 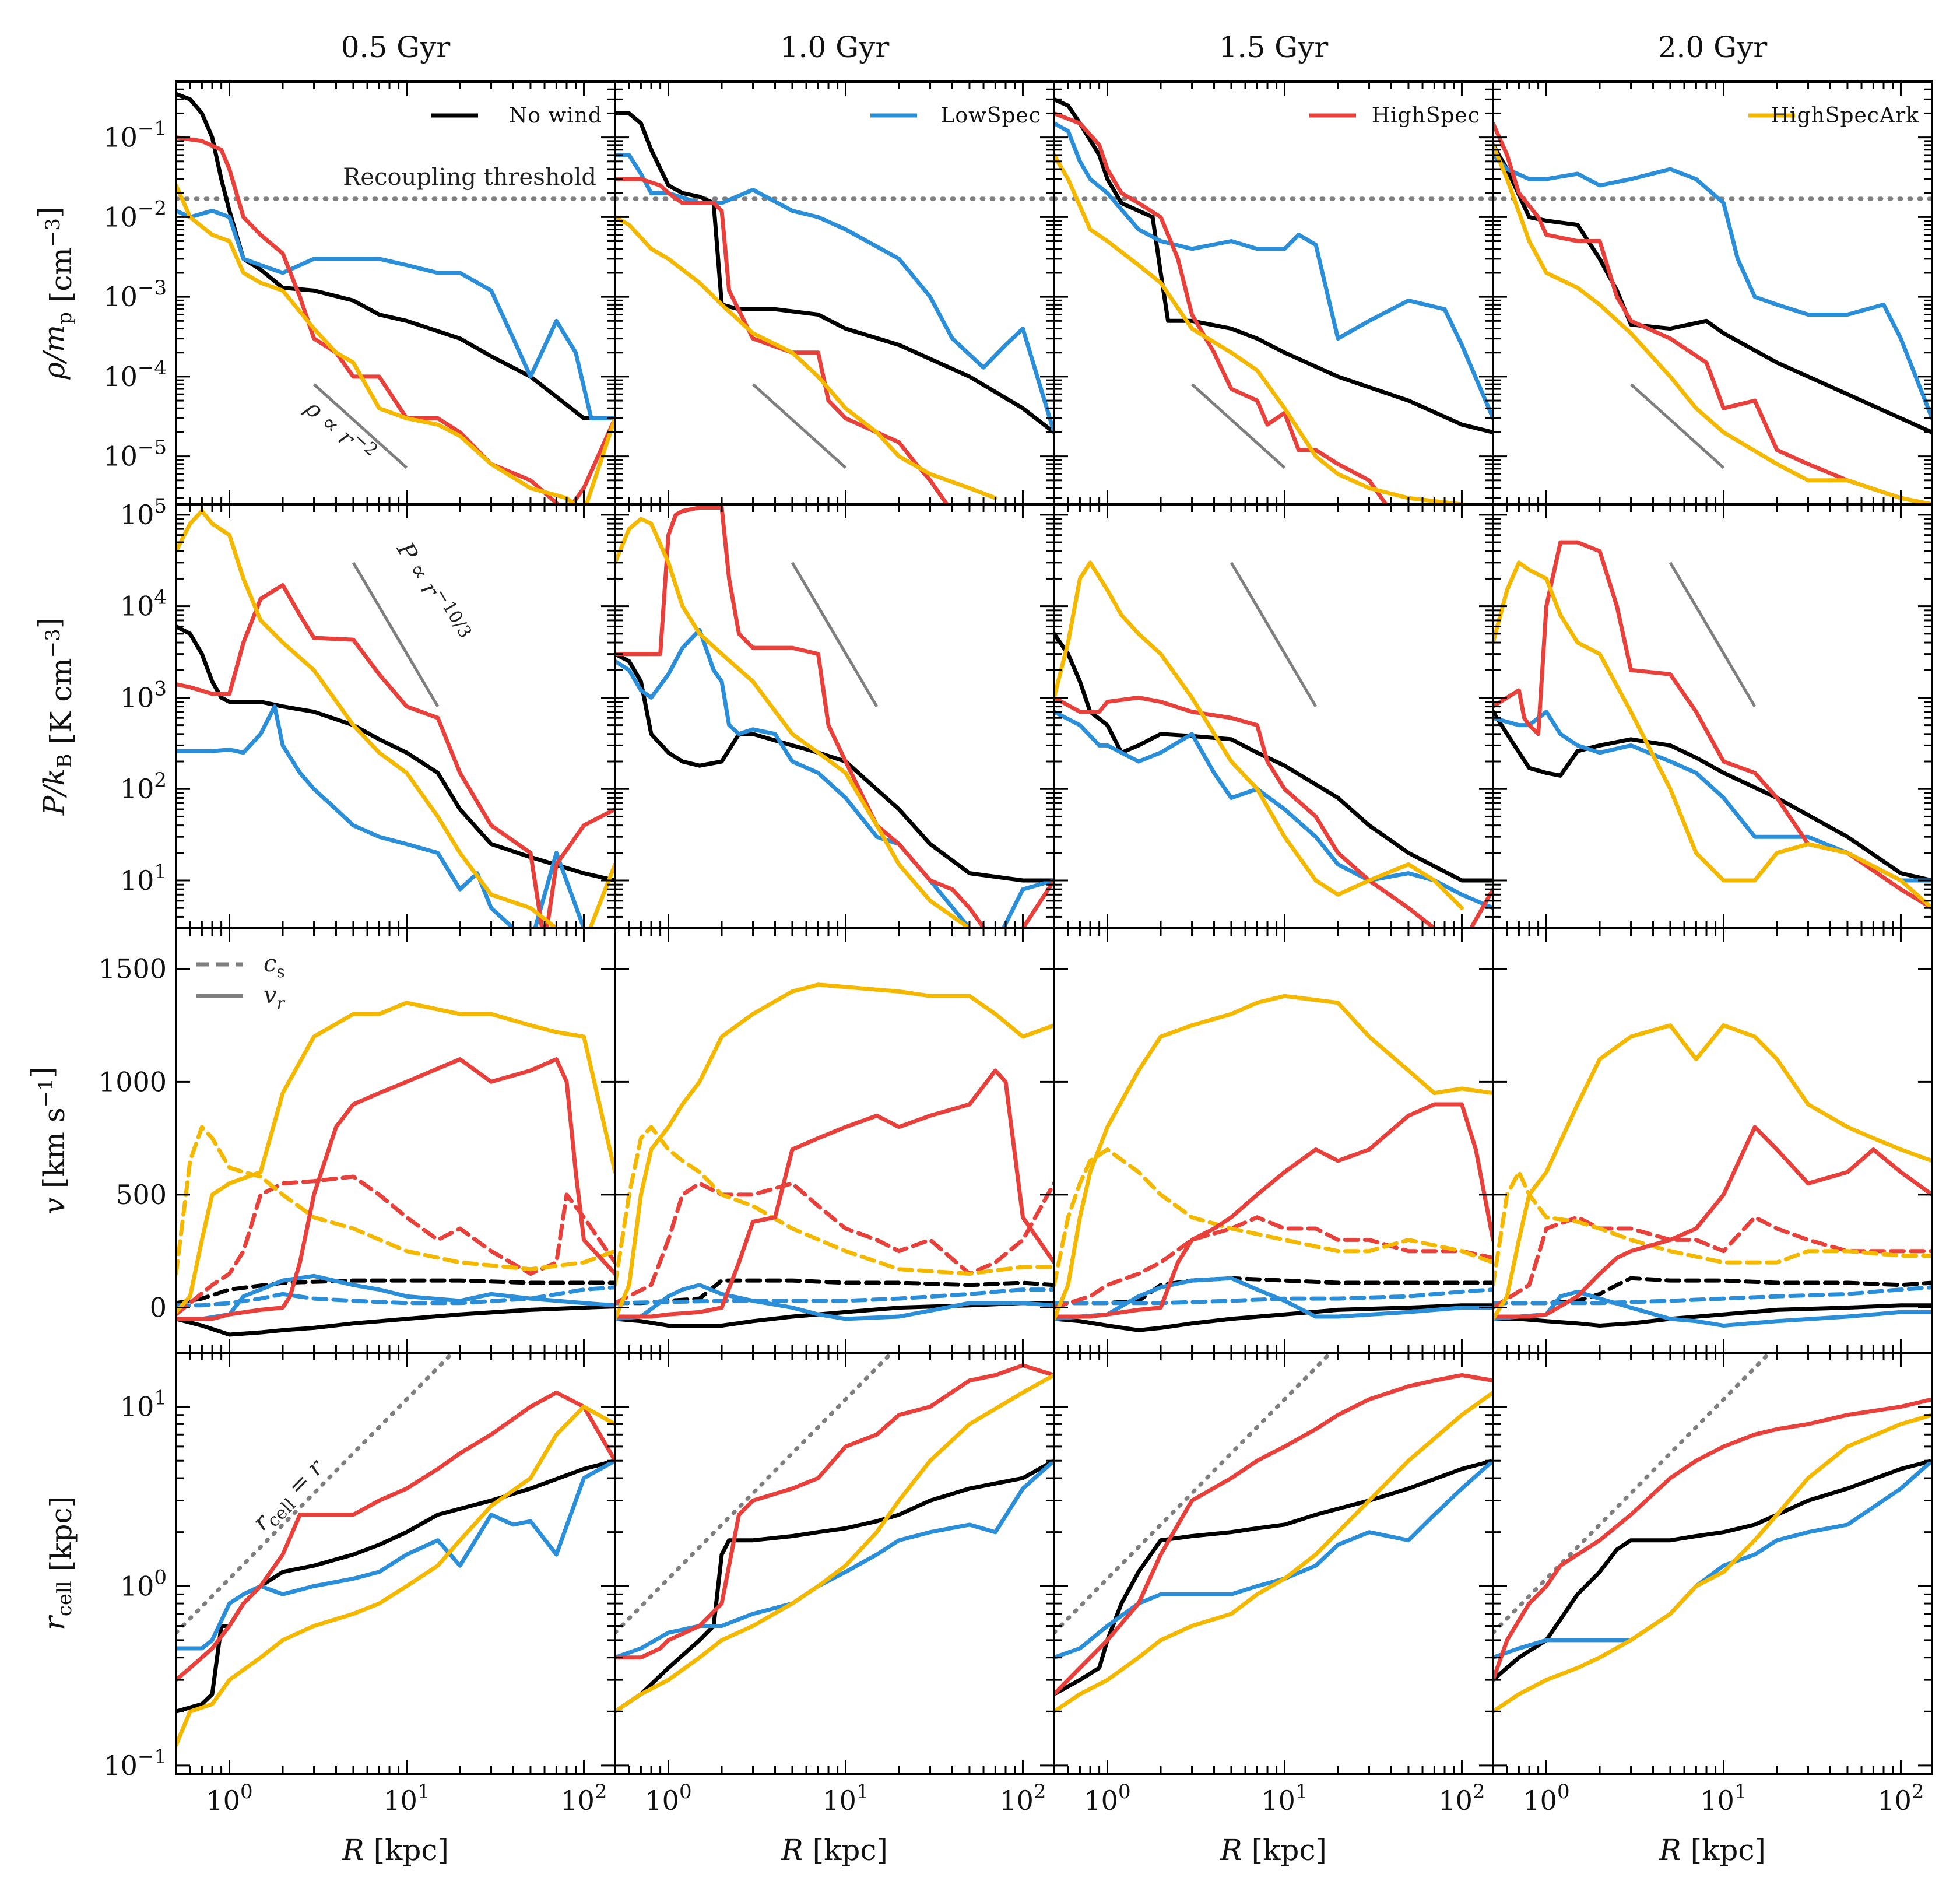 What do you see at coordinates (133, 969) in the screenshot?
I see `y-tick-label: 1500` at bounding box center [133, 969].